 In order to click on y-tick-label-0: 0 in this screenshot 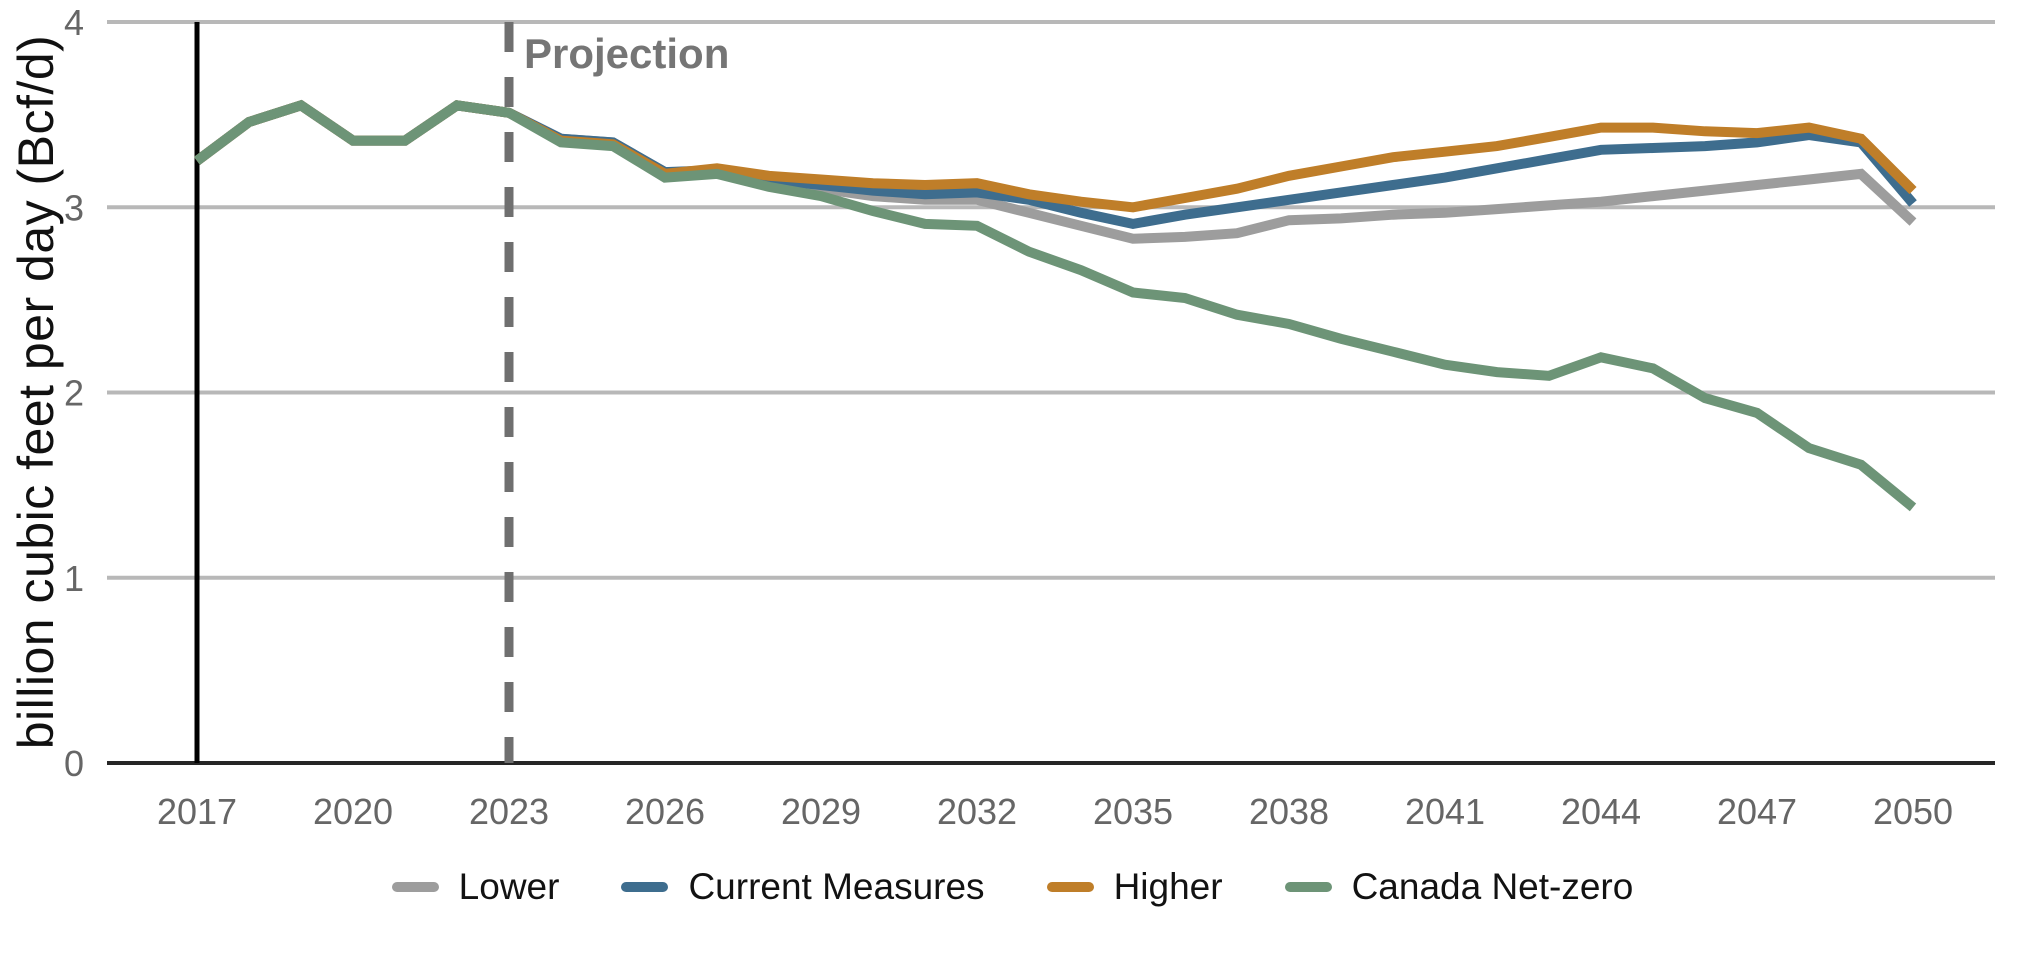, I will do `click(74, 763)`.